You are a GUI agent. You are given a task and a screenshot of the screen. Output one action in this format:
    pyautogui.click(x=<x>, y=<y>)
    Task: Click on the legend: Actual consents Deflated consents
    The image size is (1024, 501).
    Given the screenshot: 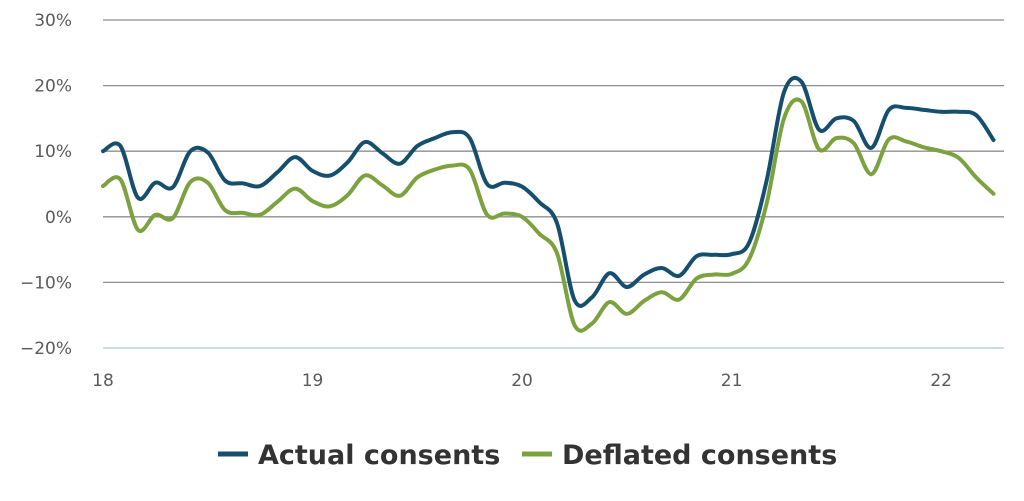 What is the action you would take?
    pyautogui.click(x=527, y=455)
    